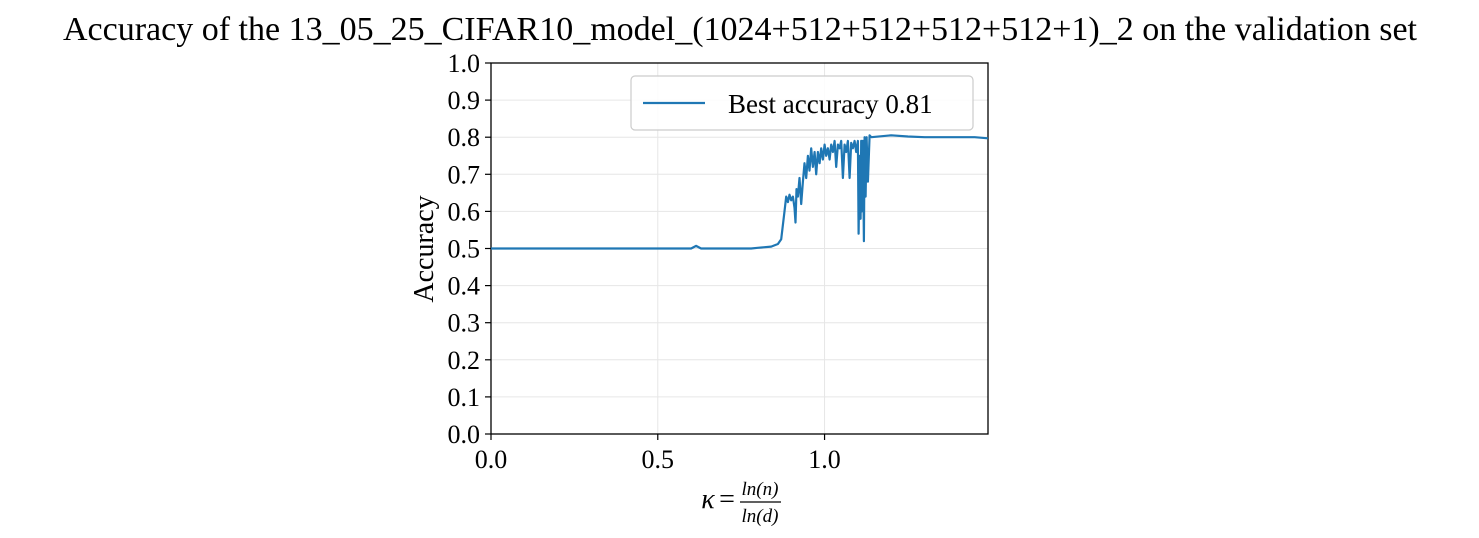  What do you see at coordinates (727, 499) in the screenshot?
I see `x-axis-label-equals: =` at bounding box center [727, 499].